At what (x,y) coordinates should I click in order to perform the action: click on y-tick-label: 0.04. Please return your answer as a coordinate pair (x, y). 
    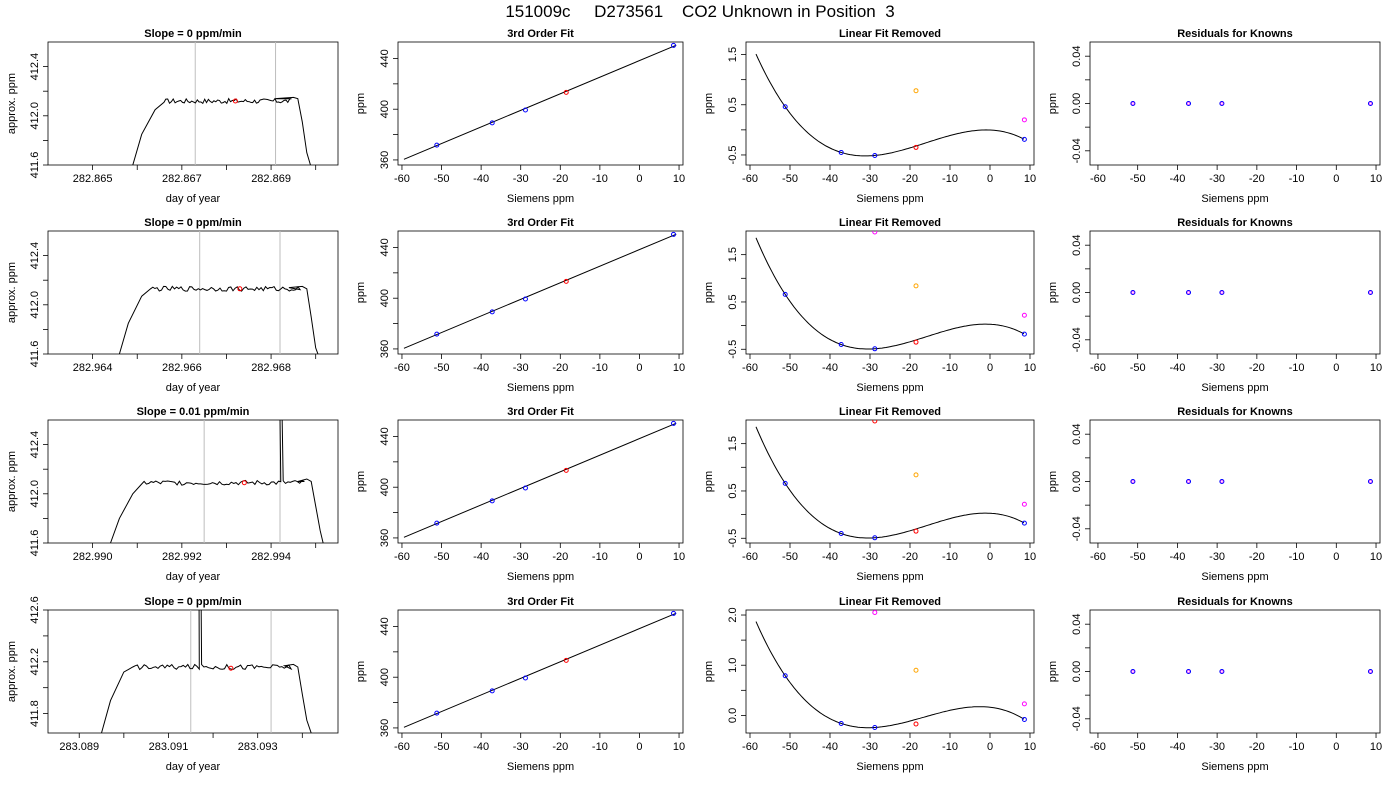
    Looking at the image, I should click on (1077, 623).